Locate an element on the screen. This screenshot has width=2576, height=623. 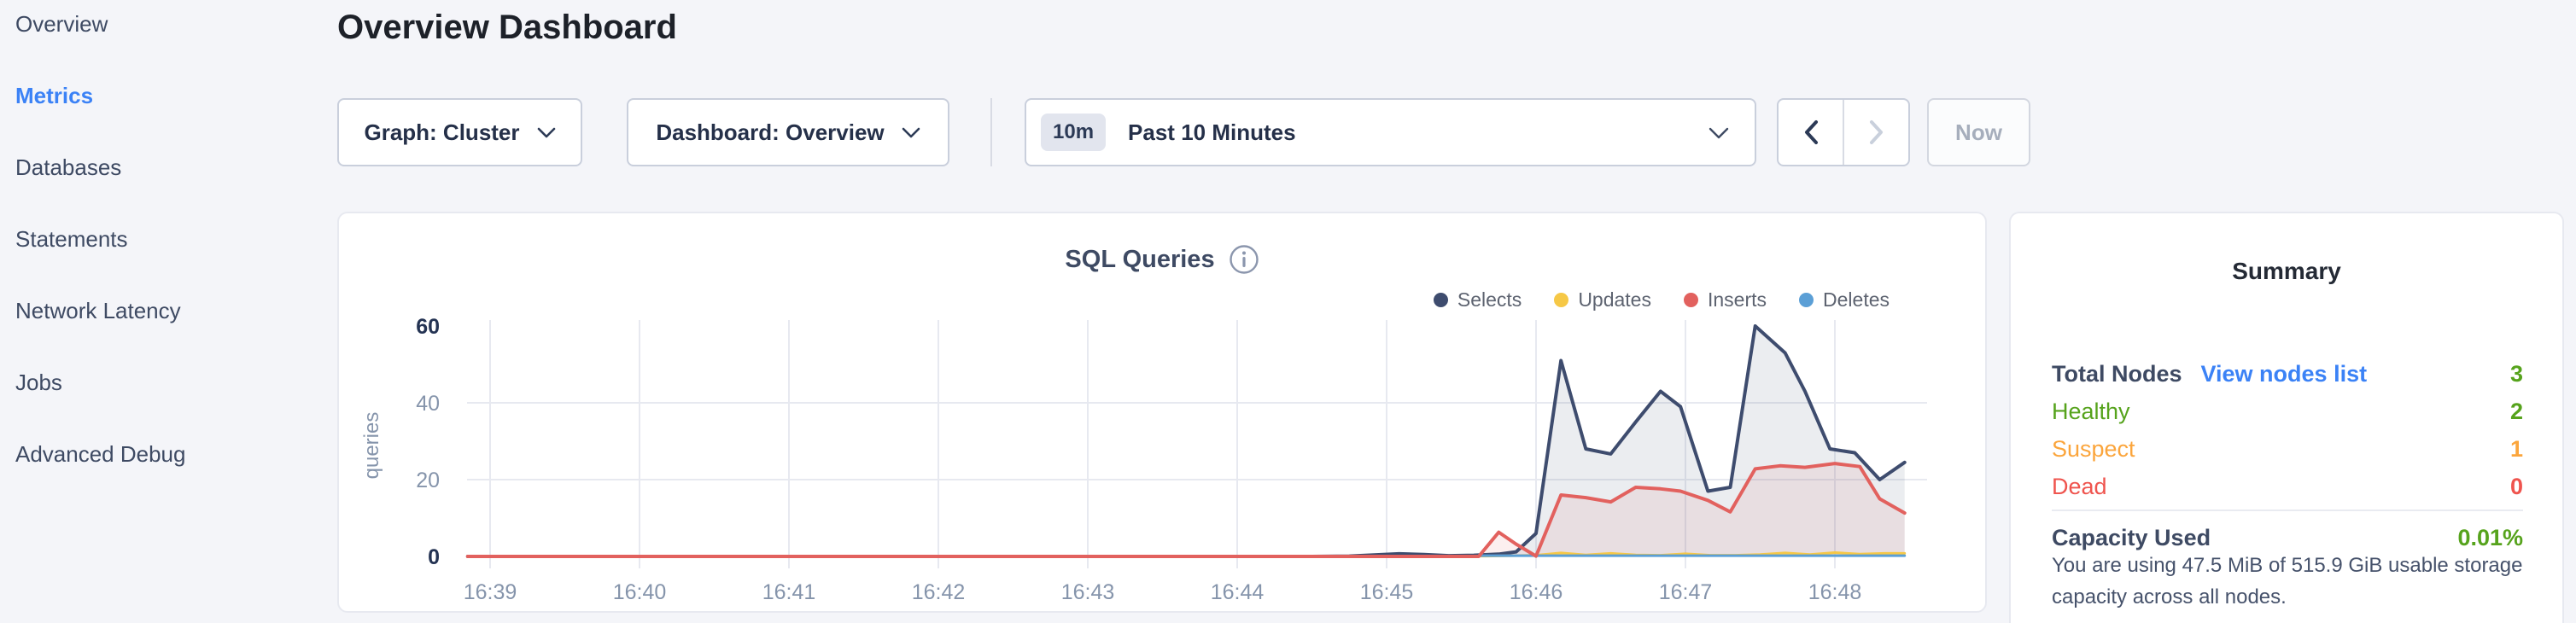
summary-title: Summary is located at coordinates (2286, 271).